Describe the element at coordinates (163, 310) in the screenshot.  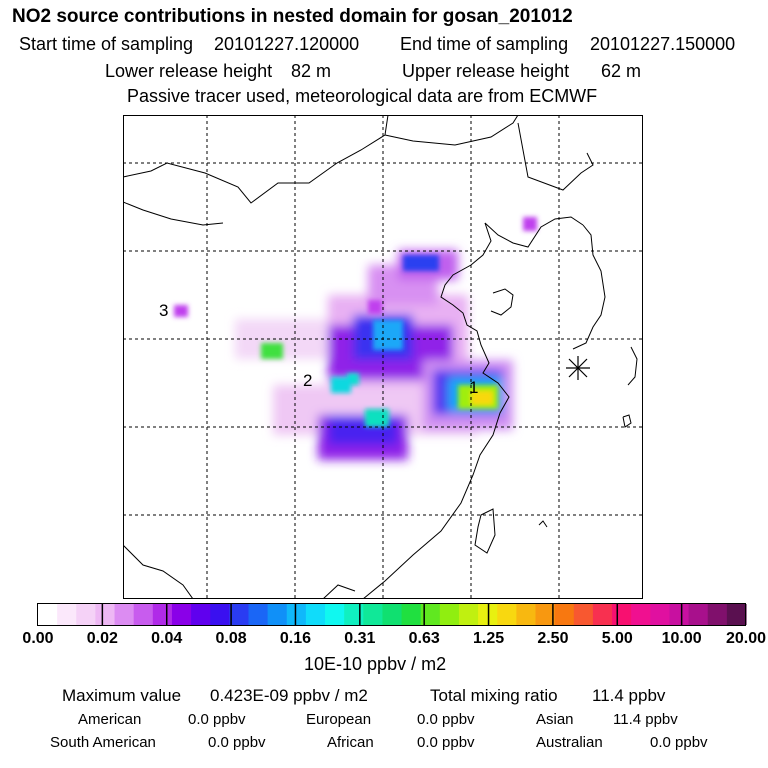
I see `source-label-3: 3` at that location.